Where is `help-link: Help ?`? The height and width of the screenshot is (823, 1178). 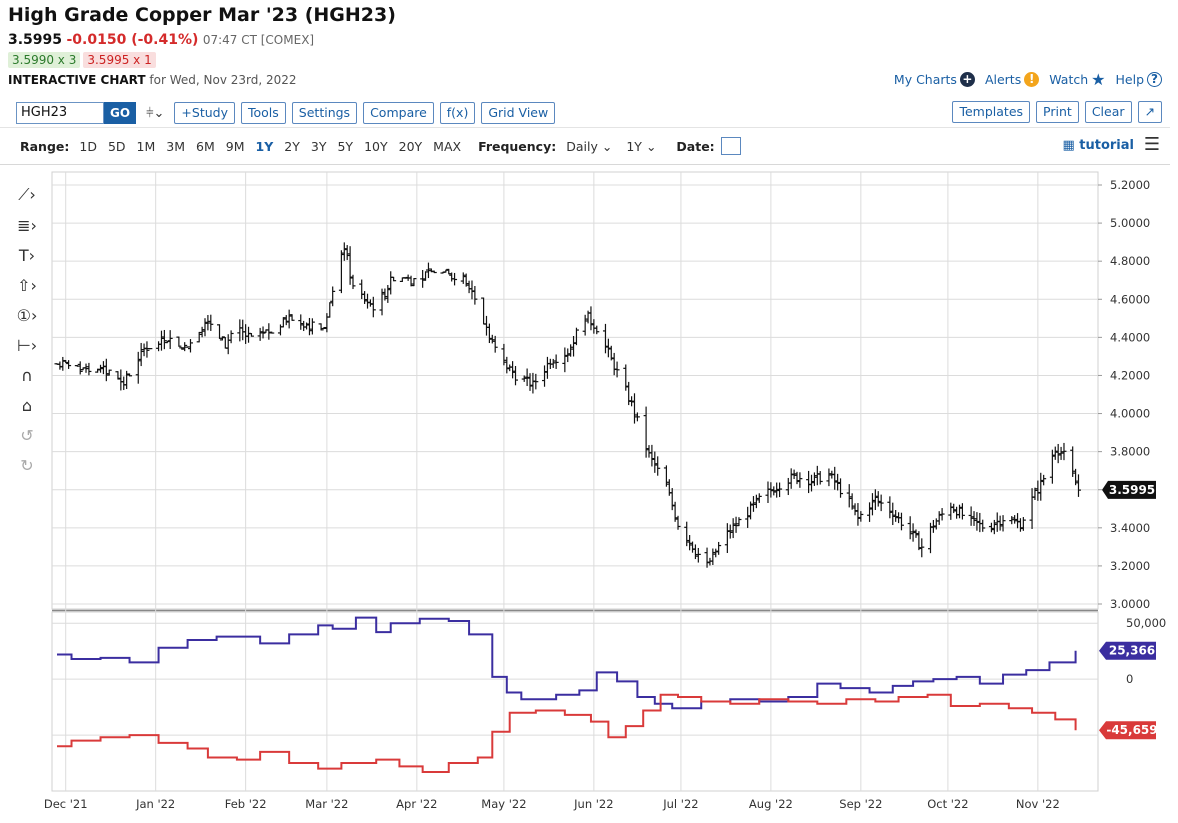 help-link: Help ? is located at coordinates (1139, 79).